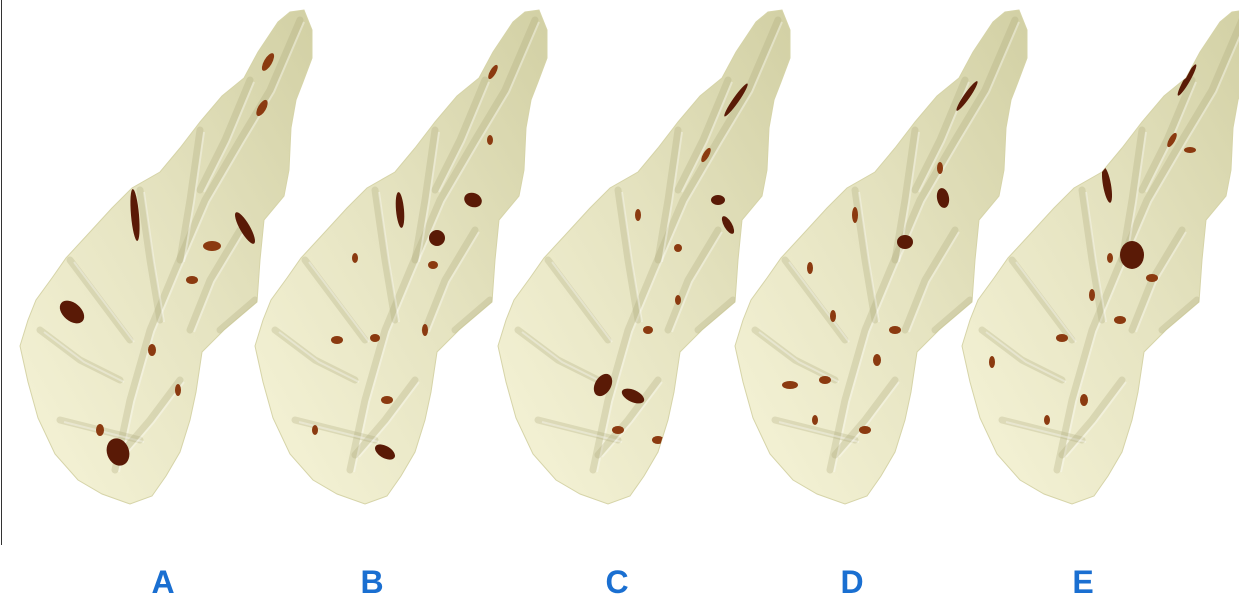  I want to click on panel-label-c: C, so click(617, 582).